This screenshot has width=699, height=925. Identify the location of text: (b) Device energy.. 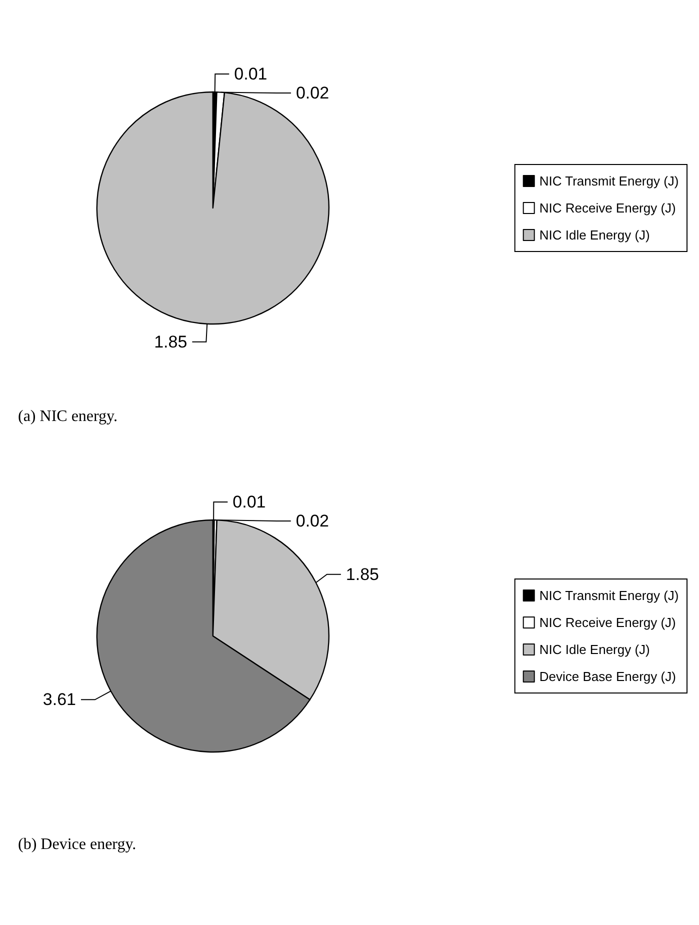
(77, 845).